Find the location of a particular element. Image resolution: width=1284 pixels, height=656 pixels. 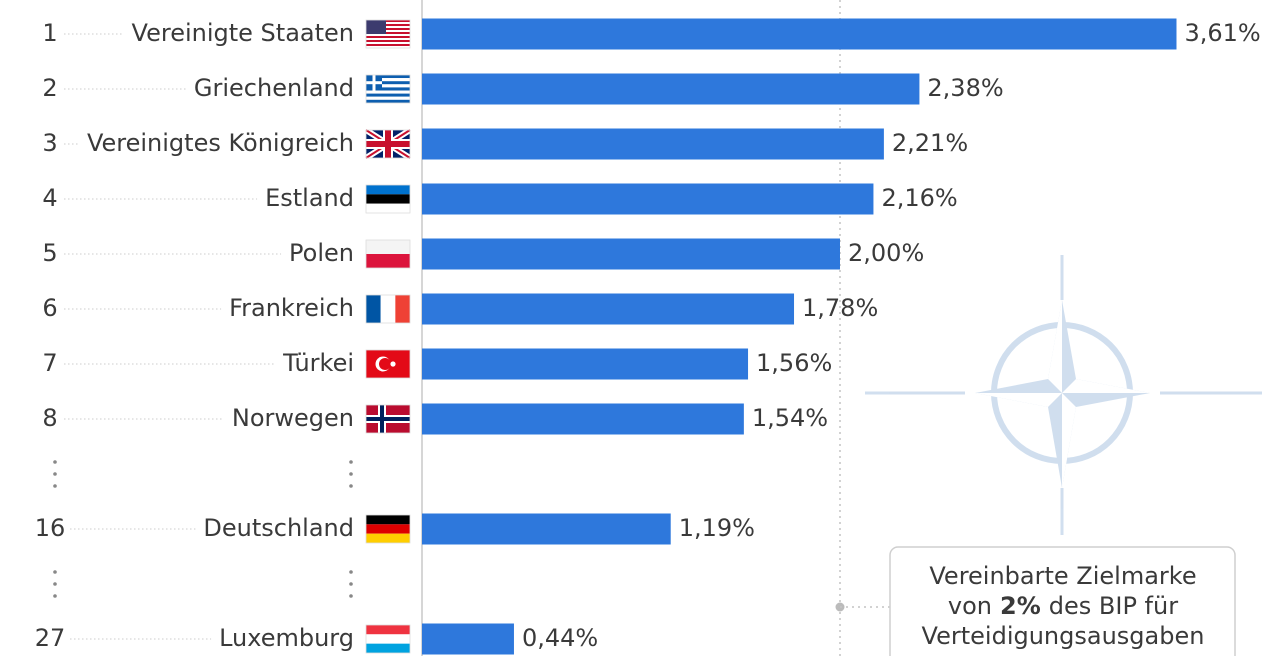

category-label: Türkei is located at coordinates (318, 363).